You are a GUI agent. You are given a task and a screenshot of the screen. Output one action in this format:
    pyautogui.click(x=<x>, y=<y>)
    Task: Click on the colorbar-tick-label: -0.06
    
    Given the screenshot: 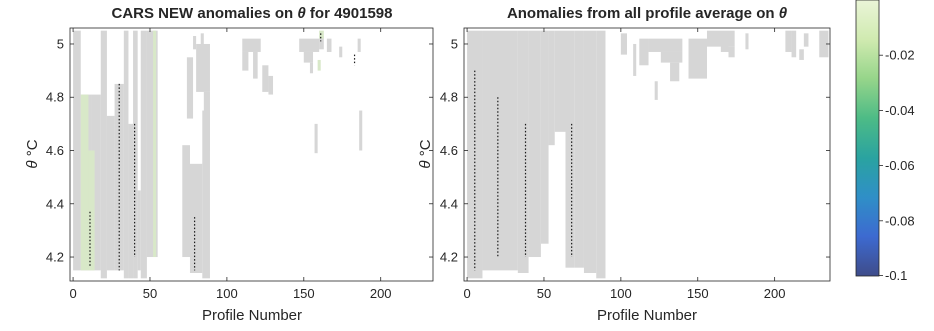 What is the action you would take?
    pyautogui.click(x=900, y=165)
    